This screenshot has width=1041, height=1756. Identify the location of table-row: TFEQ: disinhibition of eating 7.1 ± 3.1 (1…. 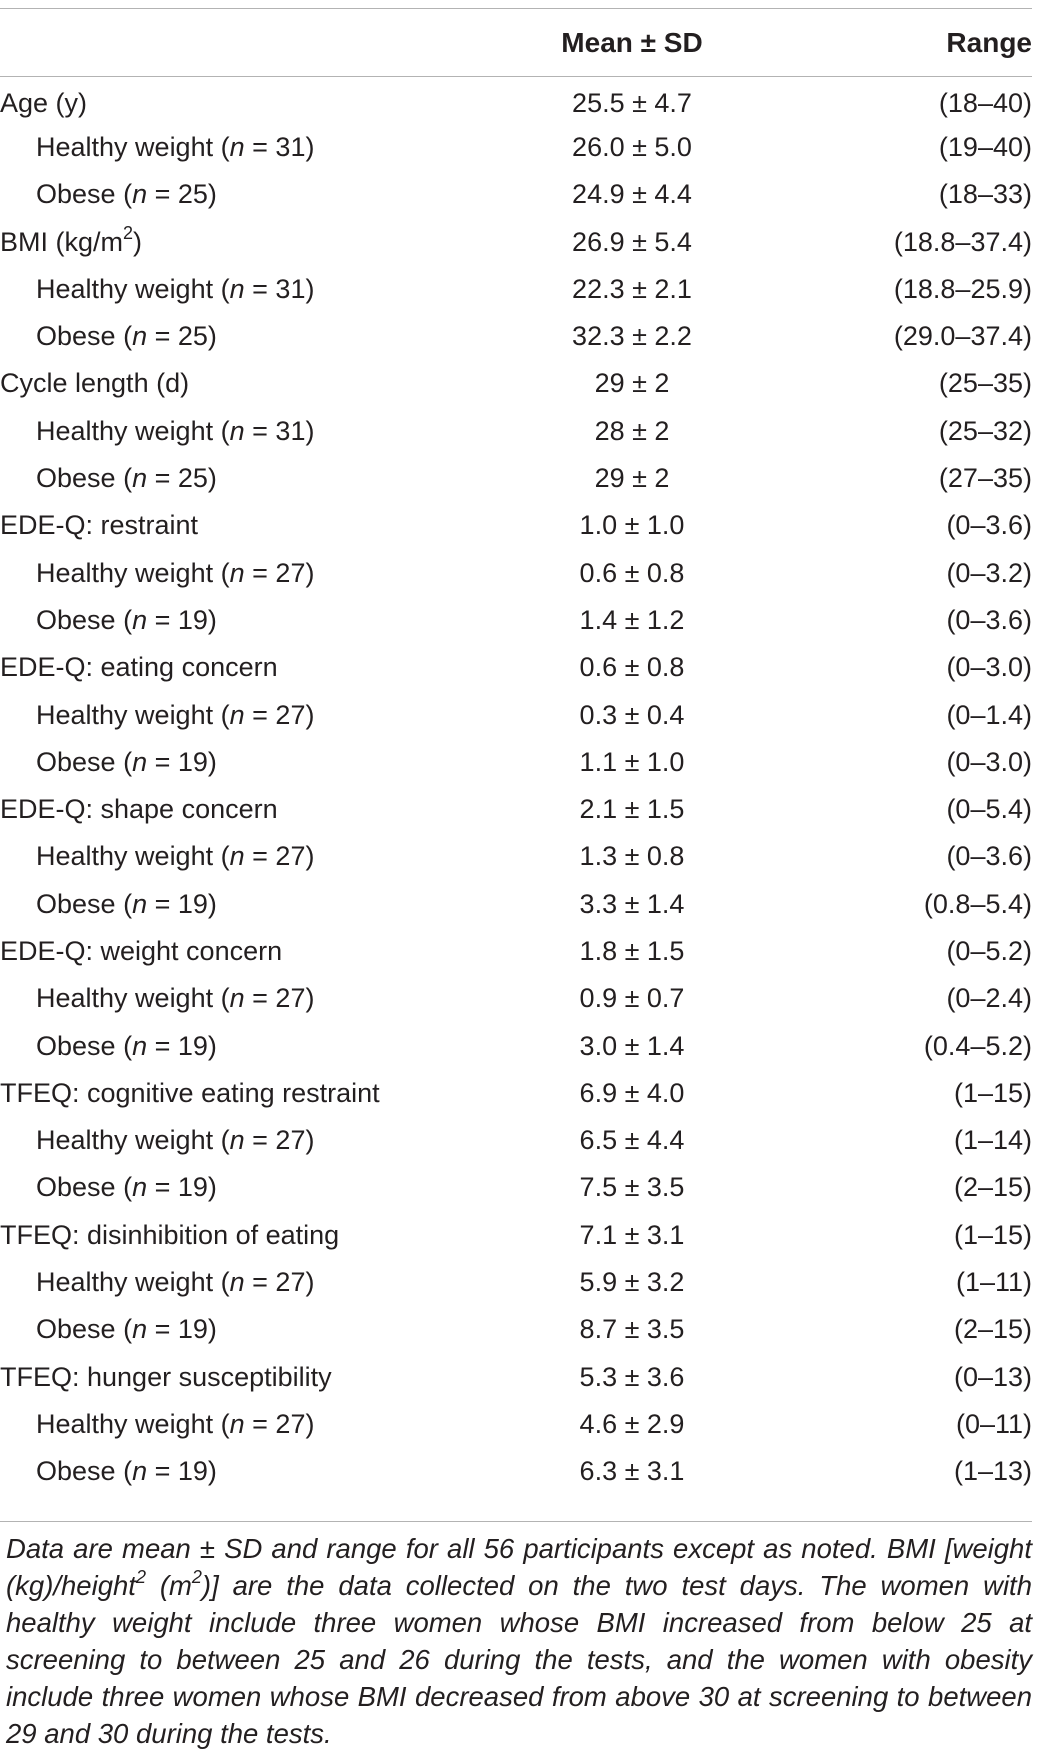
(516, 1235).